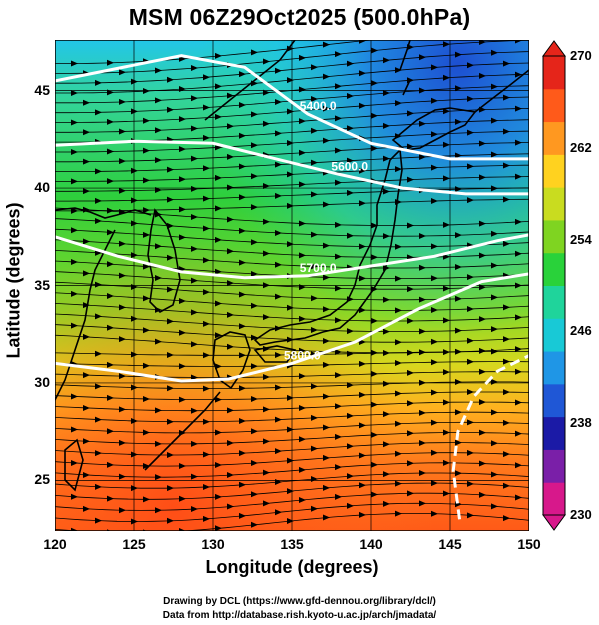 The width and height of the screenshot is (599, 625). What do you see at coordinates (405, 68) in the screenshot?
I see `sakhalin-coast` at bounding box center [405, 68].